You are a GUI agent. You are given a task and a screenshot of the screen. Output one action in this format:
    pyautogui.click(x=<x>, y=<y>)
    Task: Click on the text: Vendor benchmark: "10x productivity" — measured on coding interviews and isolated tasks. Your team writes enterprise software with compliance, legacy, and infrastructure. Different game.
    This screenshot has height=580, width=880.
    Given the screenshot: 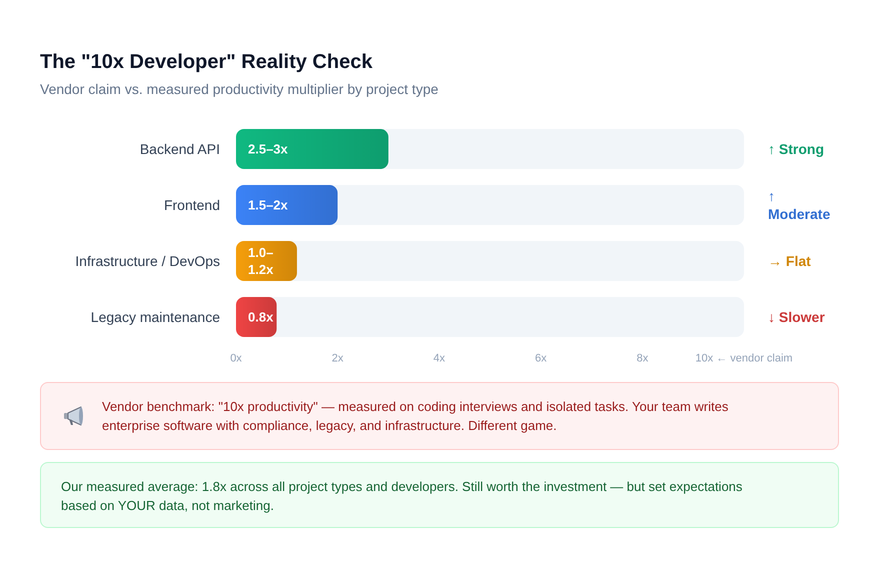 What is the action you would take?
    pyautogui.click(x=416, y=416)
    